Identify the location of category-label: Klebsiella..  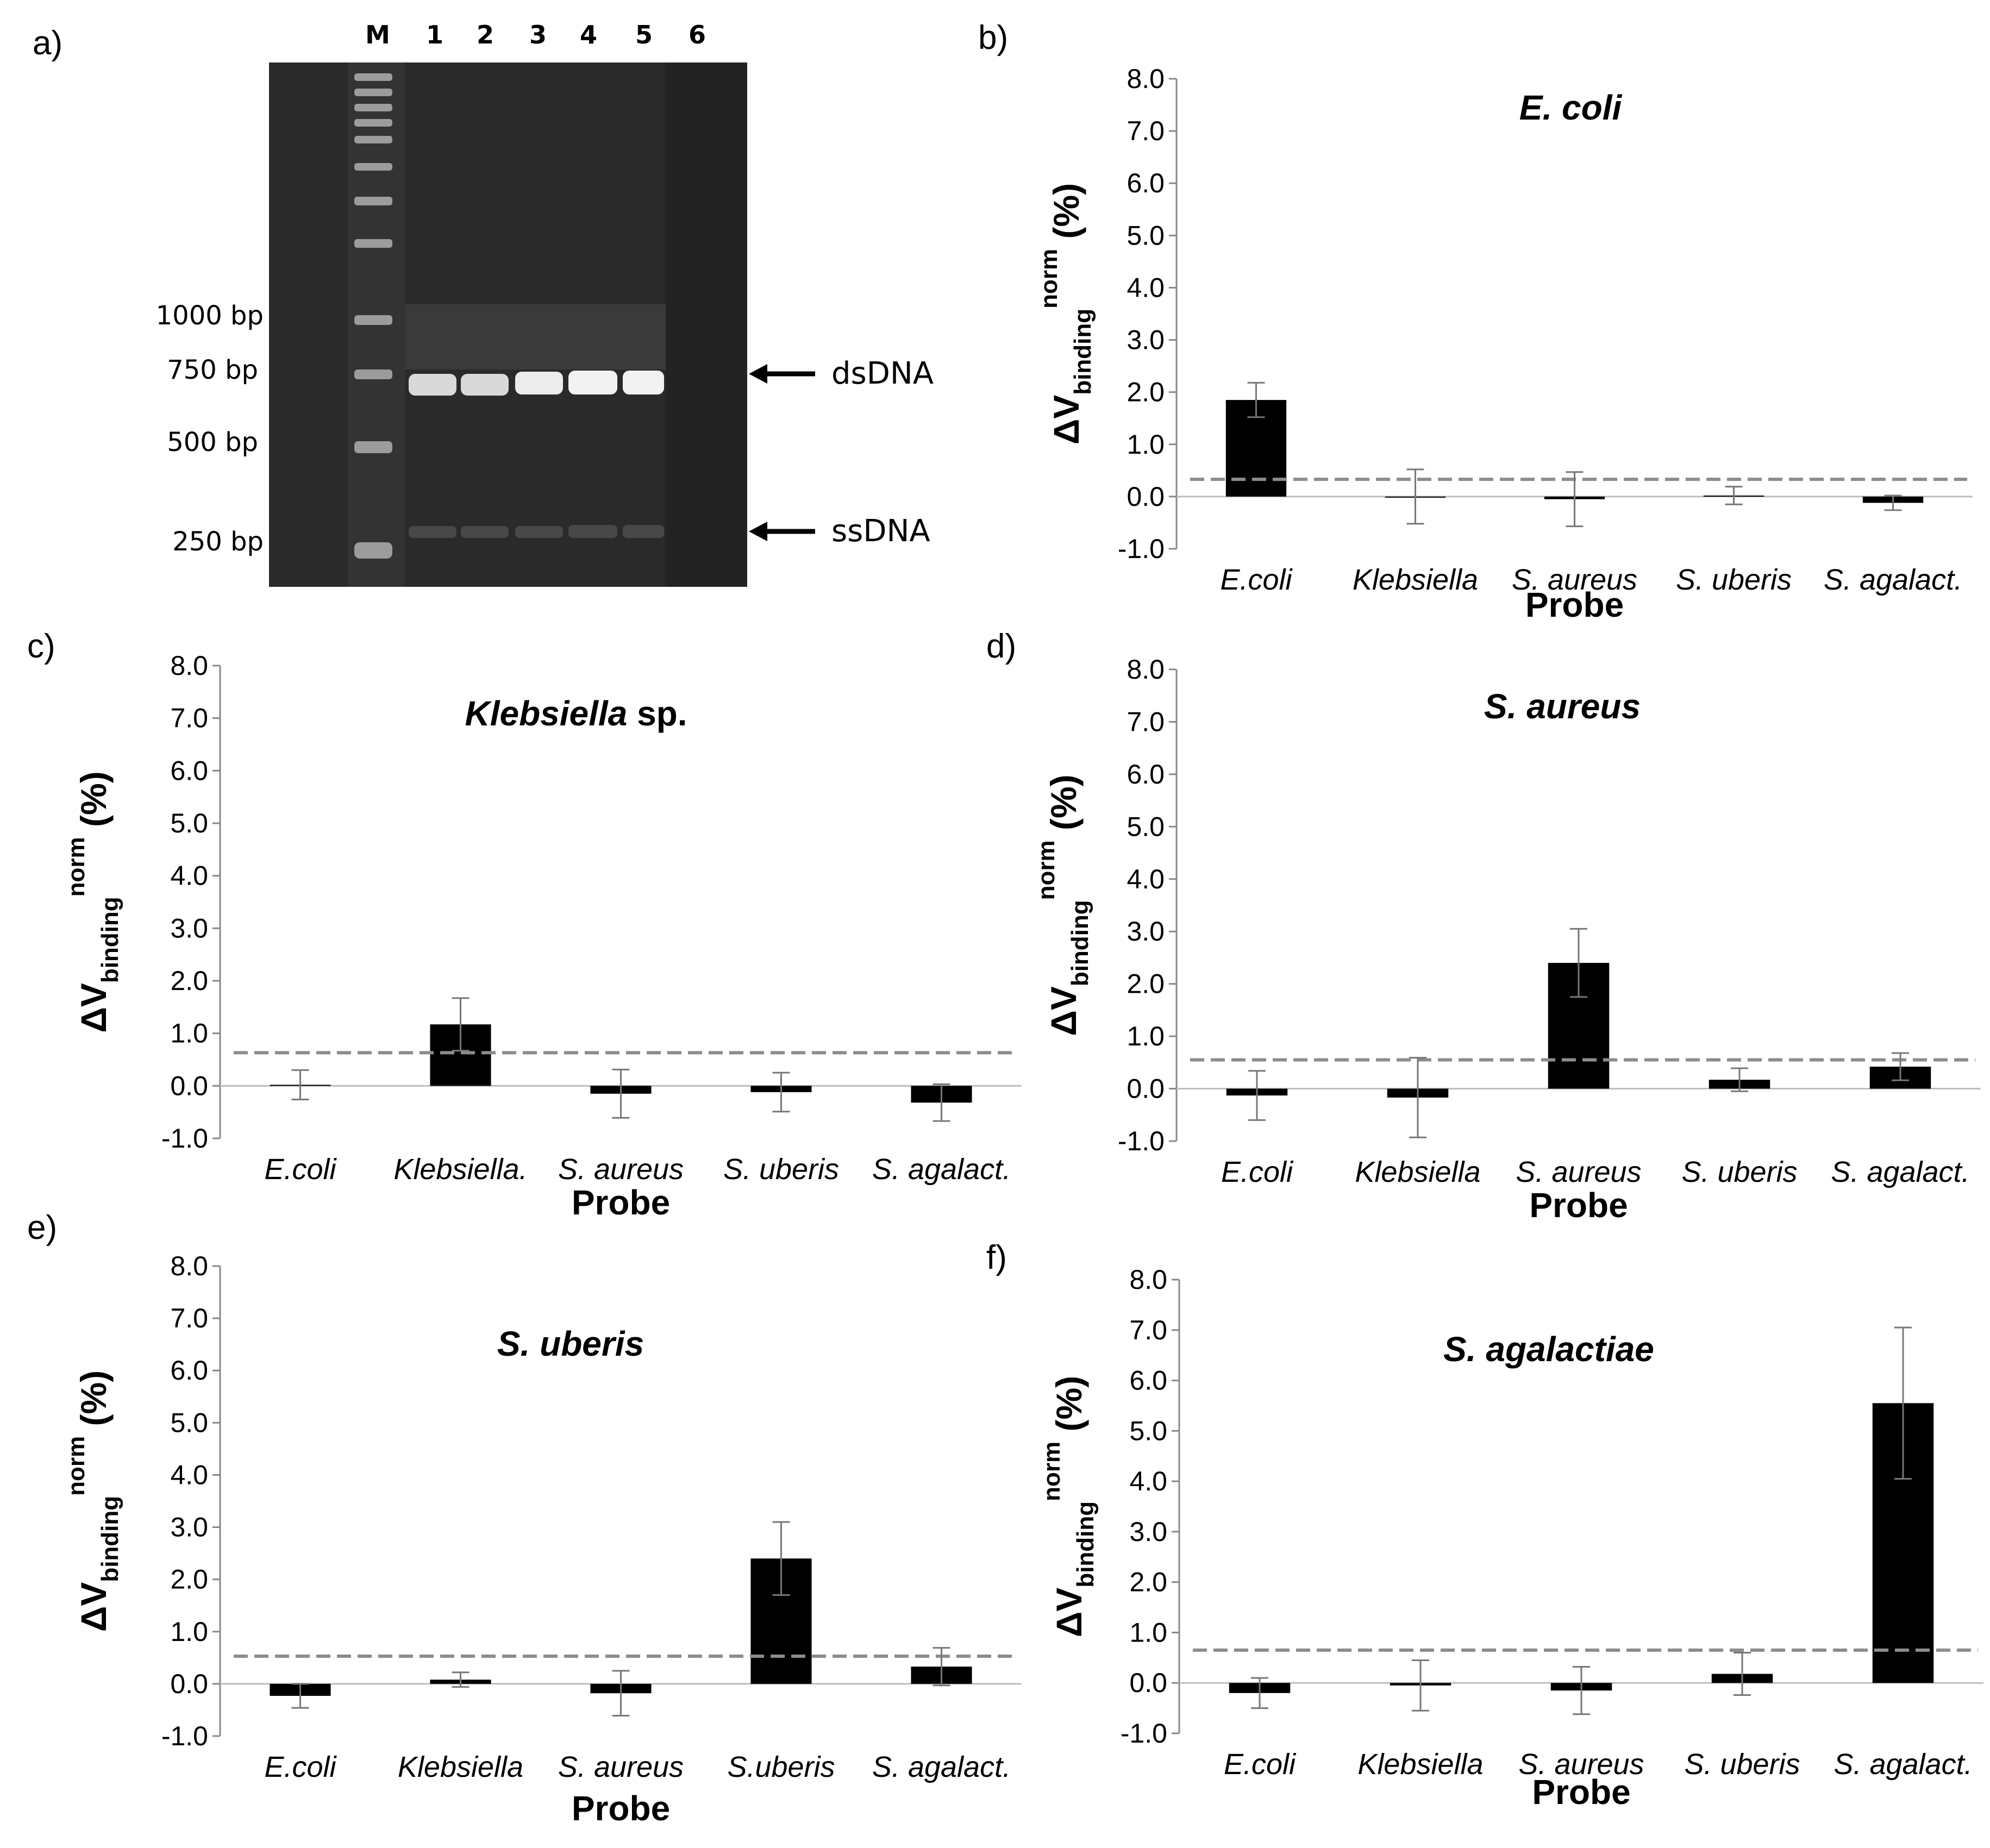
(460, 1170).